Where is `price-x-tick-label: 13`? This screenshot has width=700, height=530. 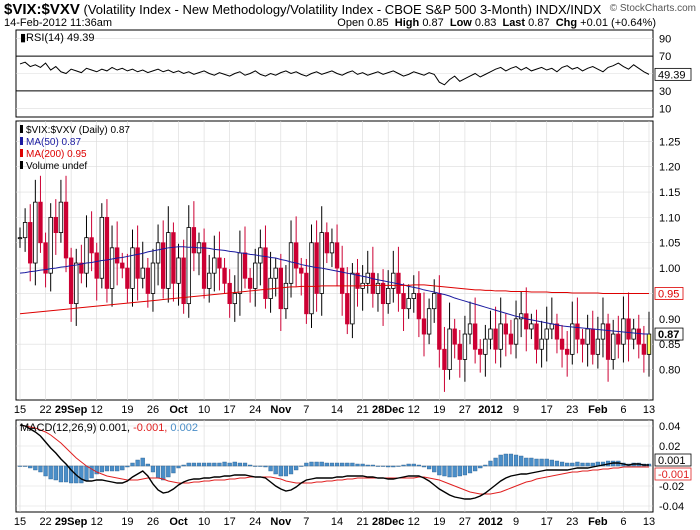 price-x-tick-label: 13 is located at coordinates (649, 410).